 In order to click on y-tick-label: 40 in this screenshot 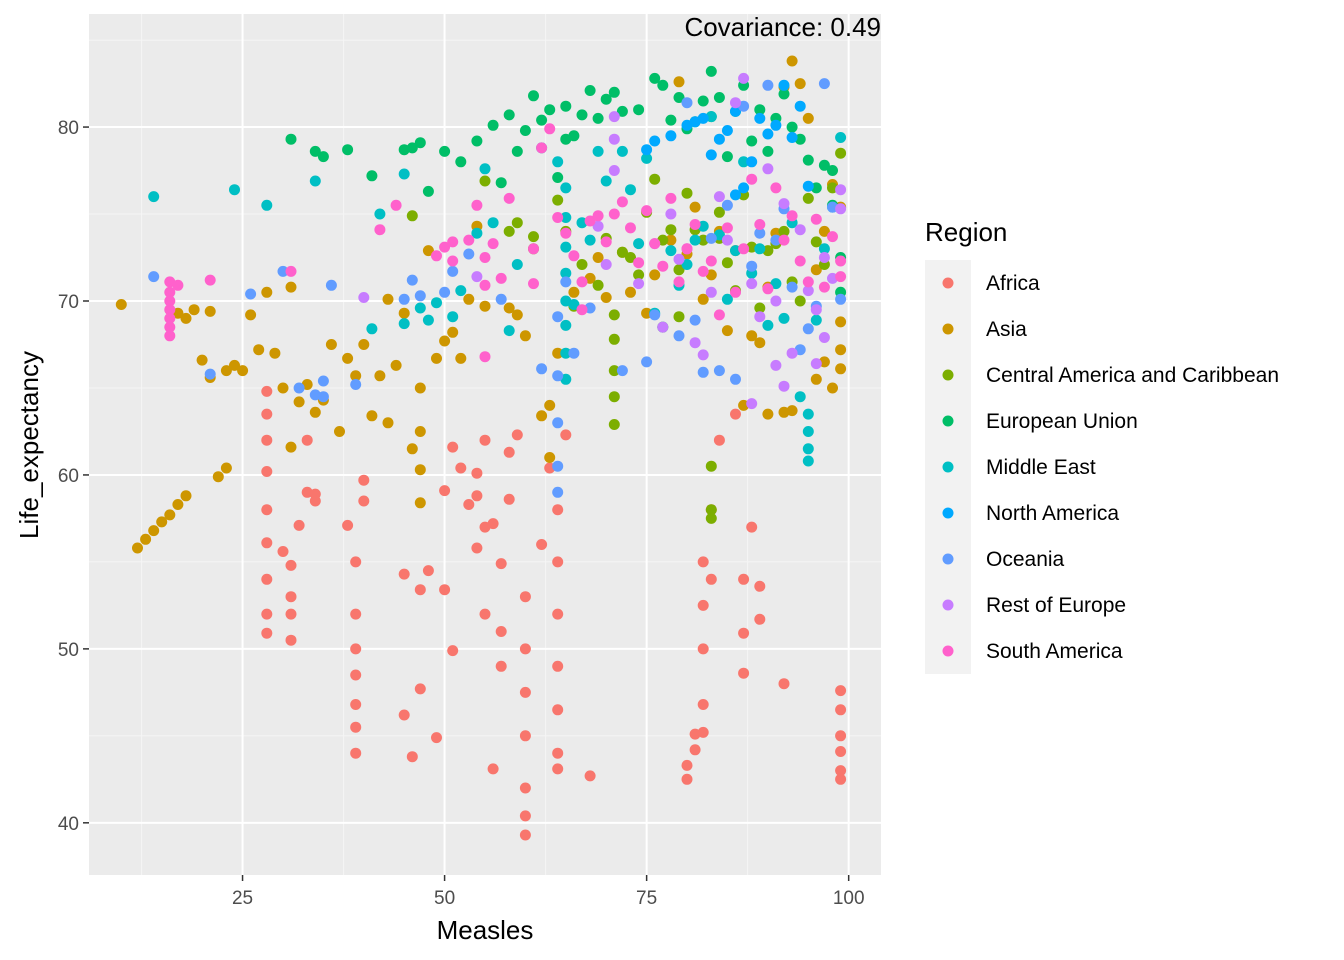, I will do `click(68, 824)`.